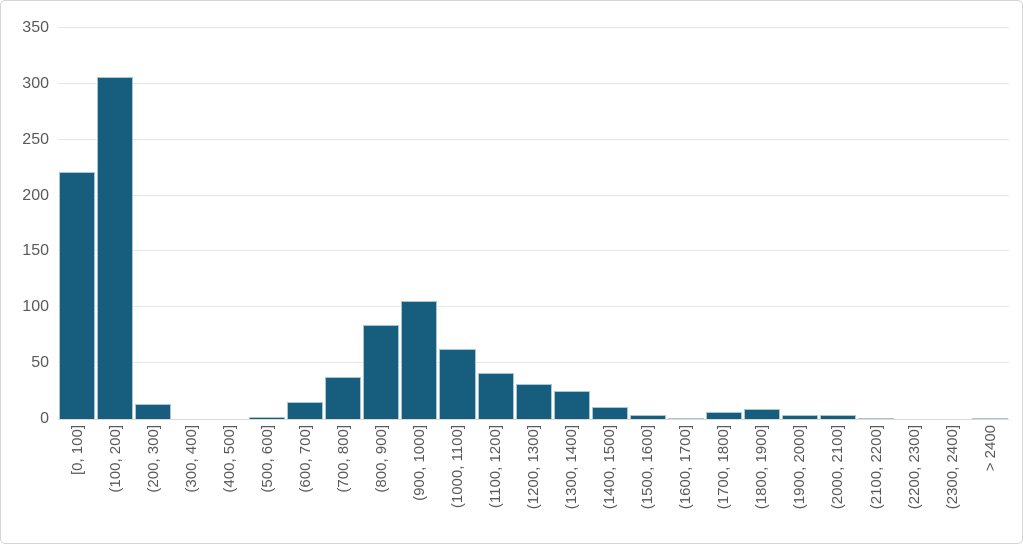 This screenshot has height=544, width=1023. I want to click on y-axis: 0 50 100 150 200 250 300 350, so click(25, 223).